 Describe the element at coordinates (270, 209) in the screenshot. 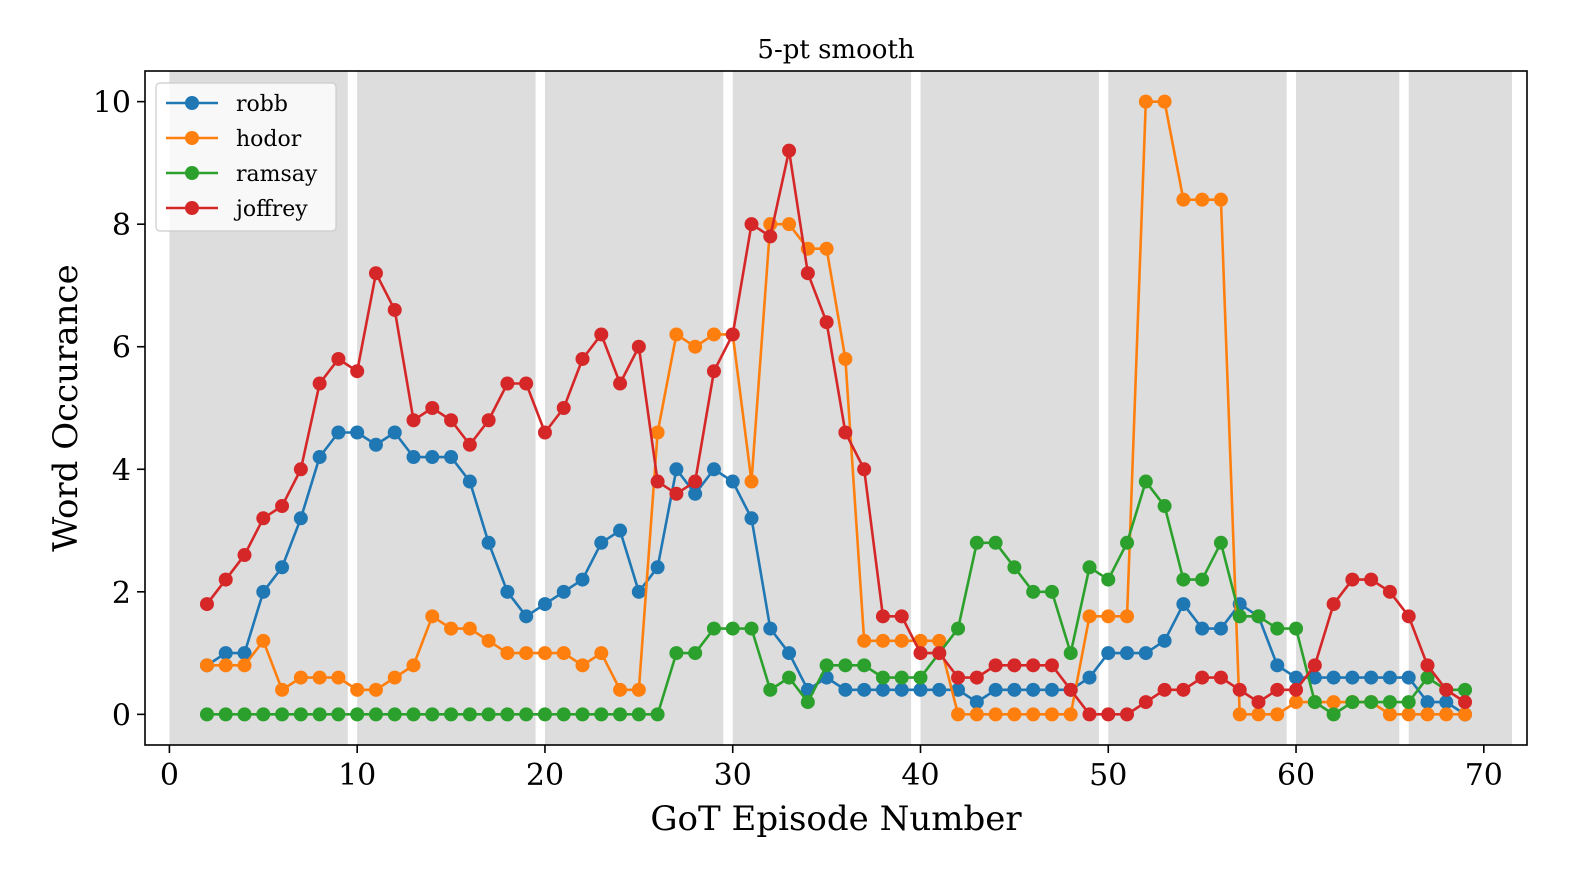

I see `legend-label: joffrey` at that location.